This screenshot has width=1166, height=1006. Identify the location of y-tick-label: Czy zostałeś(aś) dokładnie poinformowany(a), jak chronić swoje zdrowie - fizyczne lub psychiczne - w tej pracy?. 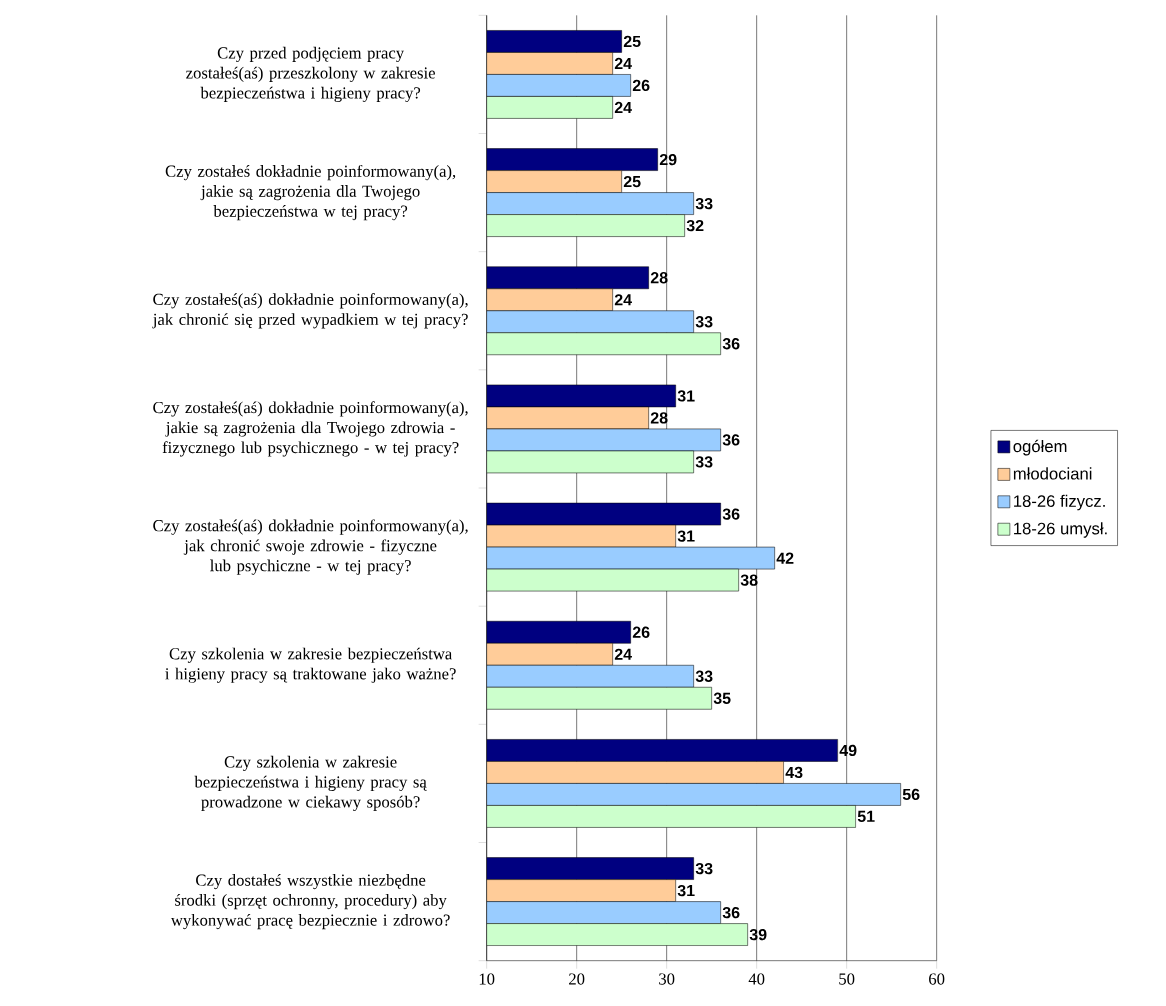
(310, 547).